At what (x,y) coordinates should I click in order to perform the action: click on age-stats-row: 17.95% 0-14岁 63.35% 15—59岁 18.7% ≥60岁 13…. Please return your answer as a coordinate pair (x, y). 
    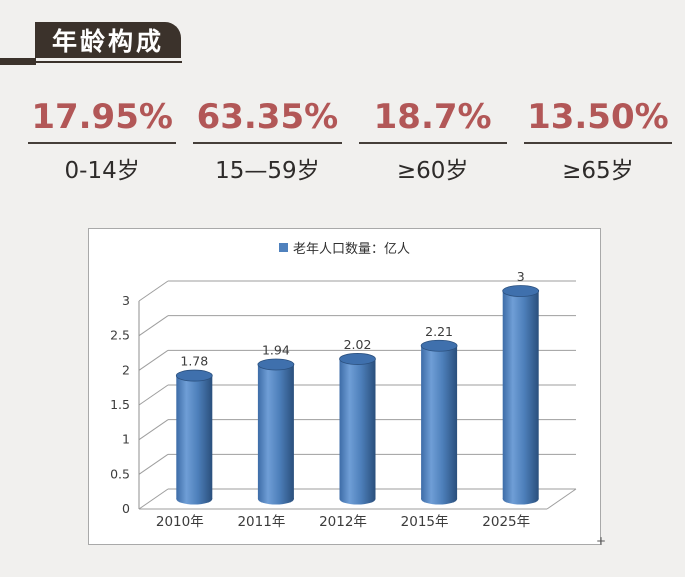
    Looking at the image, I should click on (350, 141).